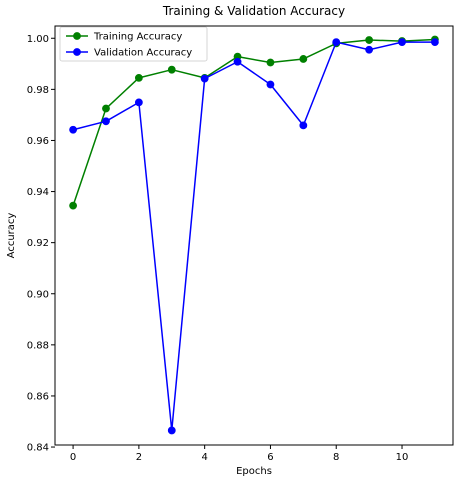  Describe the element at coordinates (77, 36) in the screenshot. I see `legend-training-accuracy-marker` at that location.